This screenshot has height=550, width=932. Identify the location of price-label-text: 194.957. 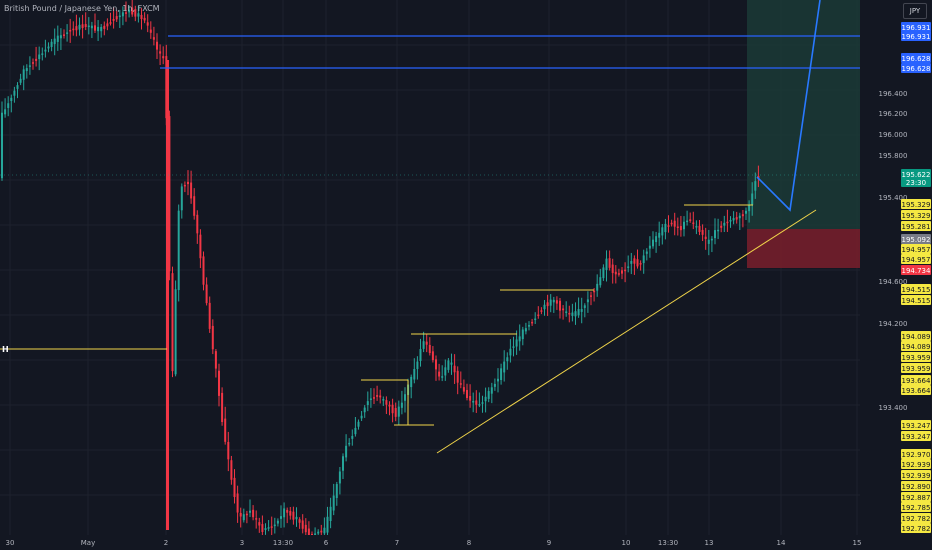
(916, 250).